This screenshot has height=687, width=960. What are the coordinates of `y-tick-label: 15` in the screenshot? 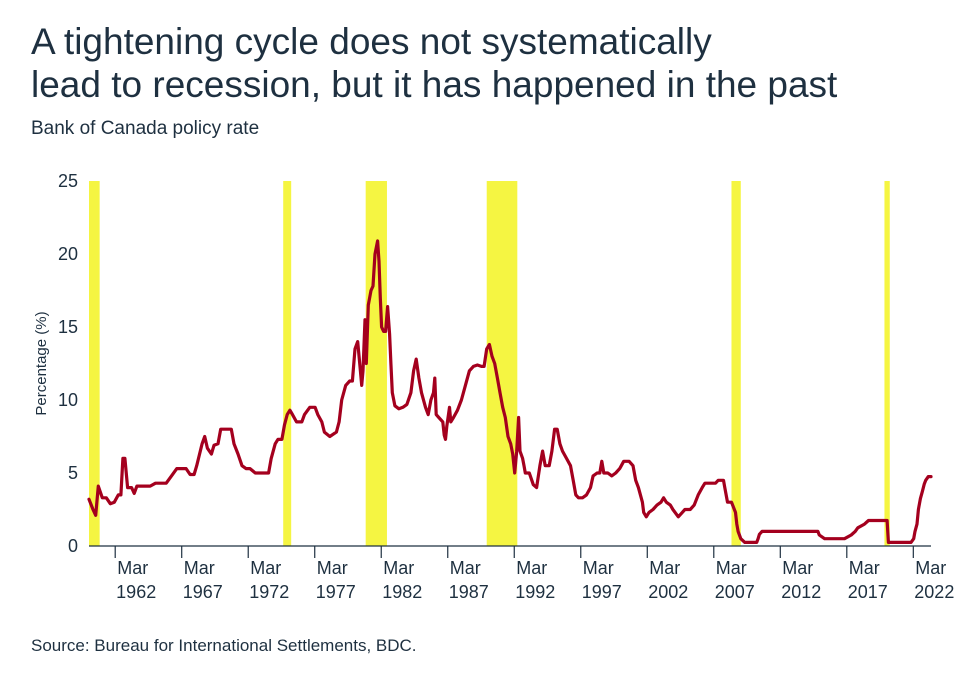 It's located at (68, 327).